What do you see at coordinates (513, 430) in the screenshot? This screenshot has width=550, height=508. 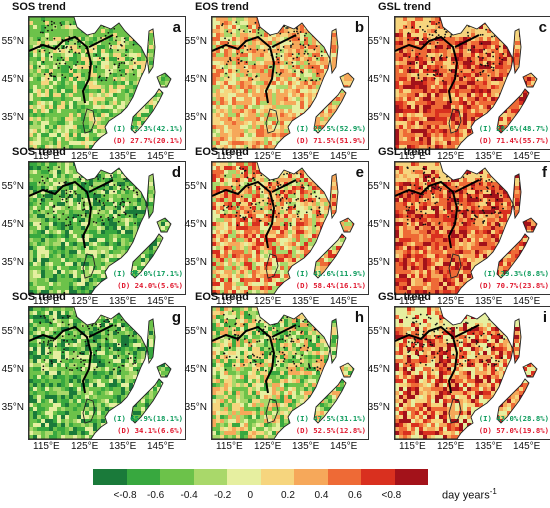 I see `decrease-stat: (D) 57.0%(19.8%)` at bounding box center [513, 430].